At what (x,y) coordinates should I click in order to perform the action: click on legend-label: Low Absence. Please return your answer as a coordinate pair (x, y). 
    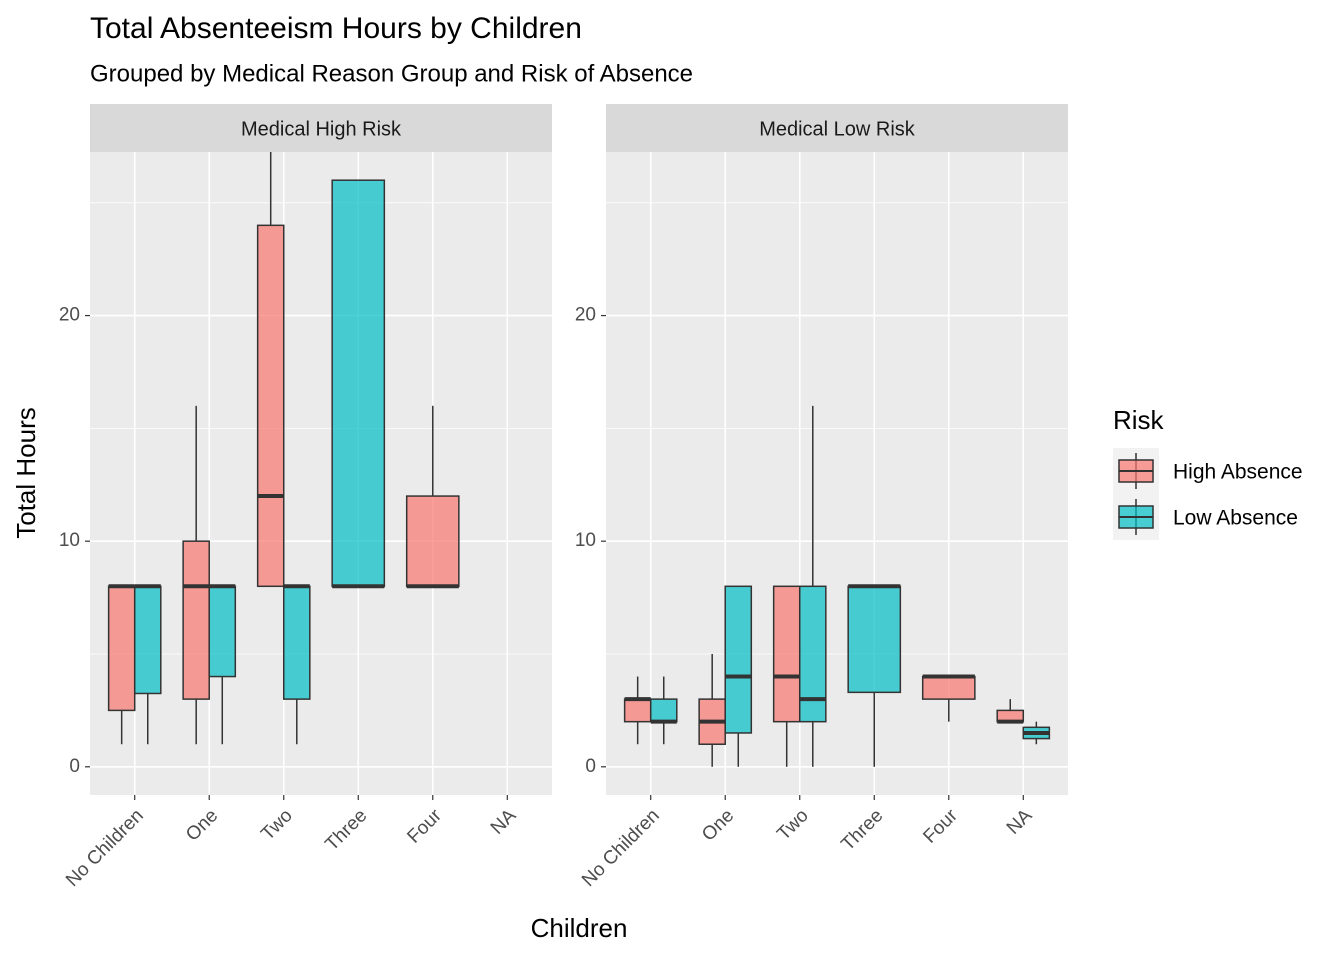
    Looking at the image, I should click on (1235, 518).